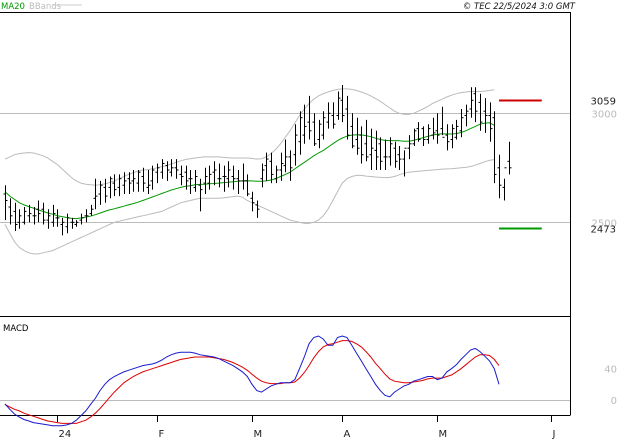  Describe the element at coordinates (443, 434) in the screenshot. I see `time-axis-label: M` at that location.